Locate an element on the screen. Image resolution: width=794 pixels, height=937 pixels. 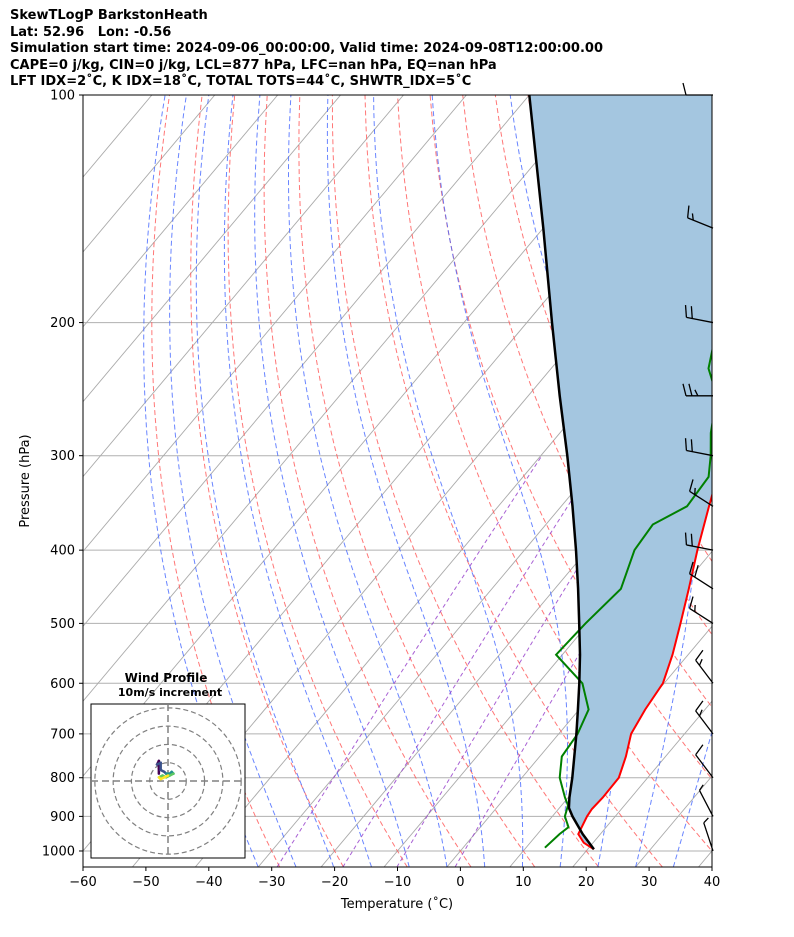
y-tick-label: 100 is located at coordinates (62, 96).